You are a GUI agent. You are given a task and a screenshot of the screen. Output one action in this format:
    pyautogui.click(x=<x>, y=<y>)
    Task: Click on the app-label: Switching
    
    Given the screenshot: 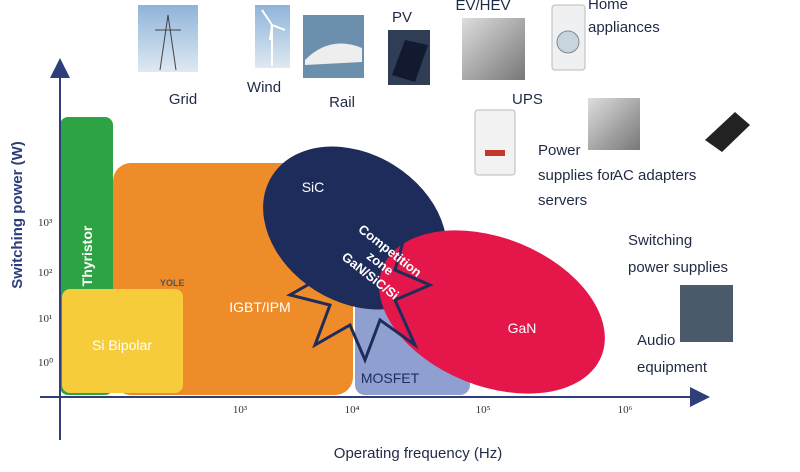 What is the action you would take?
    pyautogui.click(x=660, y=240)
    